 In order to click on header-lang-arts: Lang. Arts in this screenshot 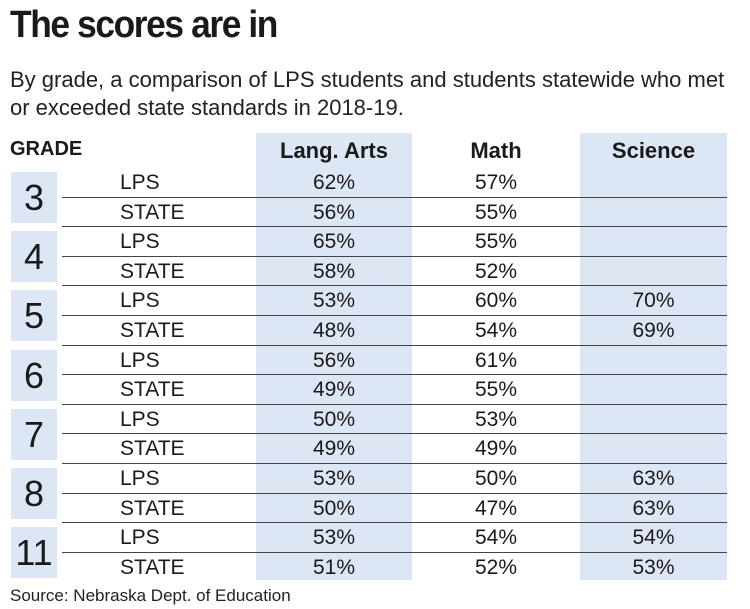, I will do `click(334, 150)`.